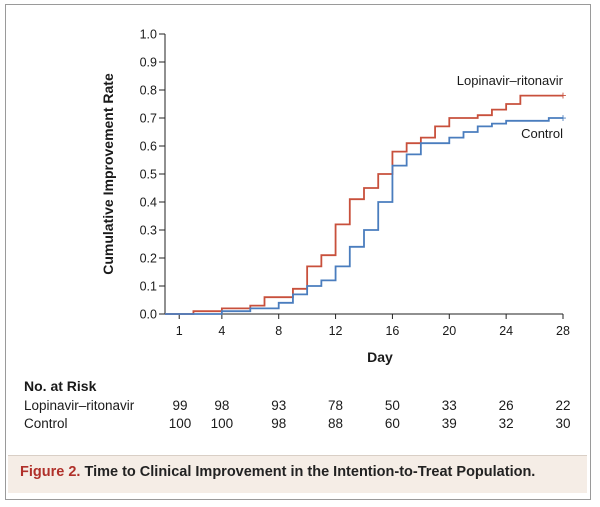 This screenshot has width=600, height=507. I want to click on y-tick-label: 0.0, so click(148, 315).